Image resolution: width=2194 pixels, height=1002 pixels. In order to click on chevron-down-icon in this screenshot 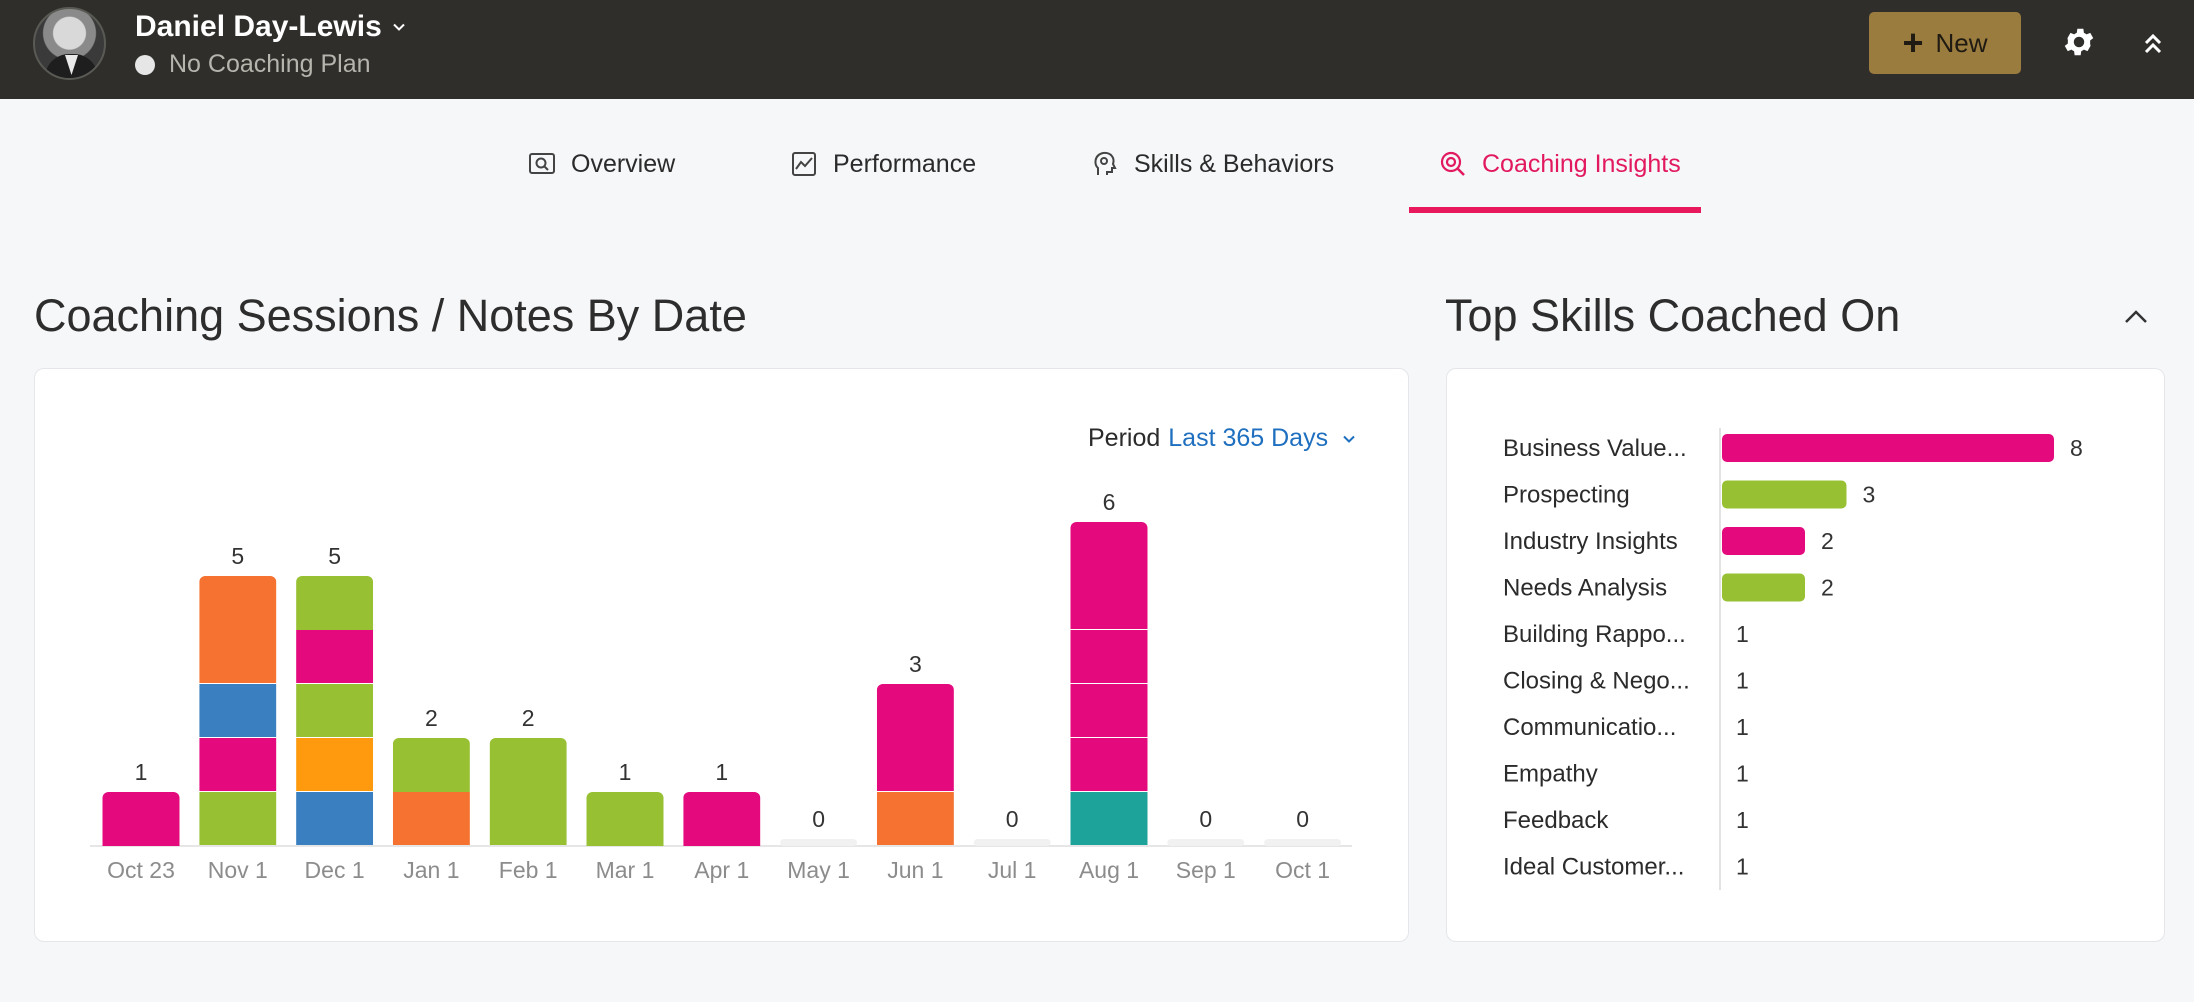, I will do `click(399, 27)`.